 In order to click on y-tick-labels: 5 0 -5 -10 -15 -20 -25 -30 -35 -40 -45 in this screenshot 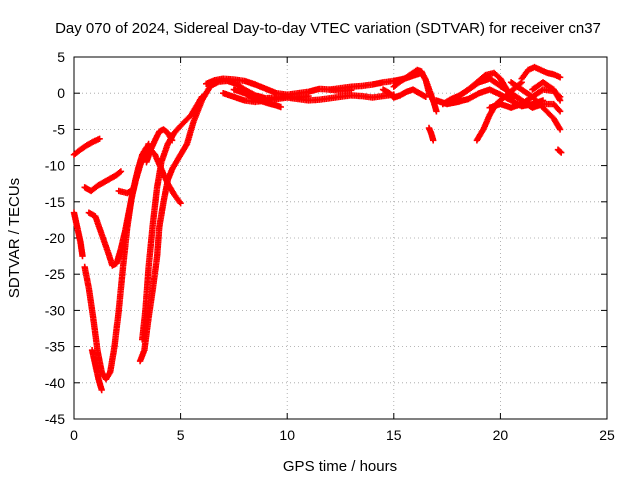, I will do `click(55, 238)`.